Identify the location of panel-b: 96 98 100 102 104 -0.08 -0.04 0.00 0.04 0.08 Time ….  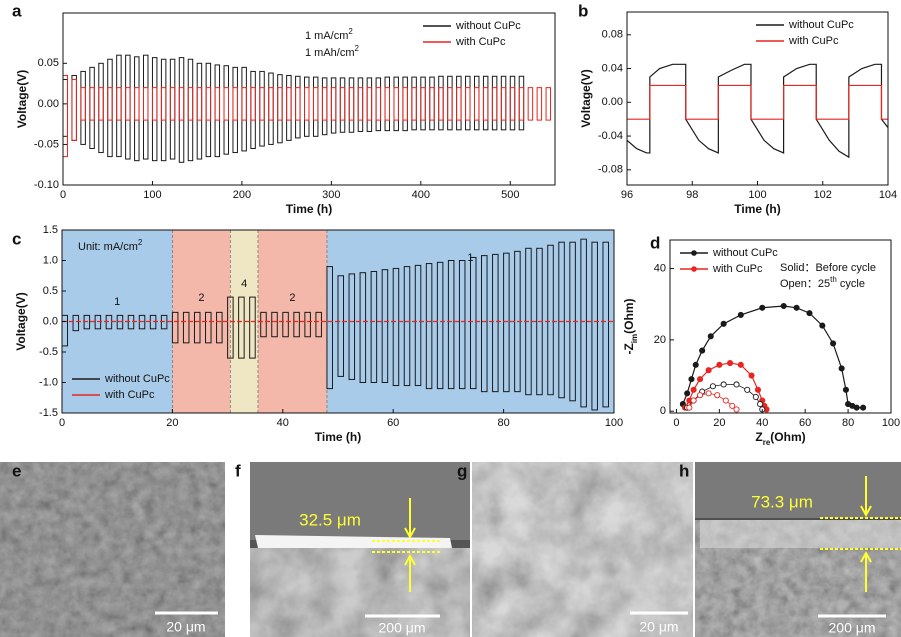
(737, 108).